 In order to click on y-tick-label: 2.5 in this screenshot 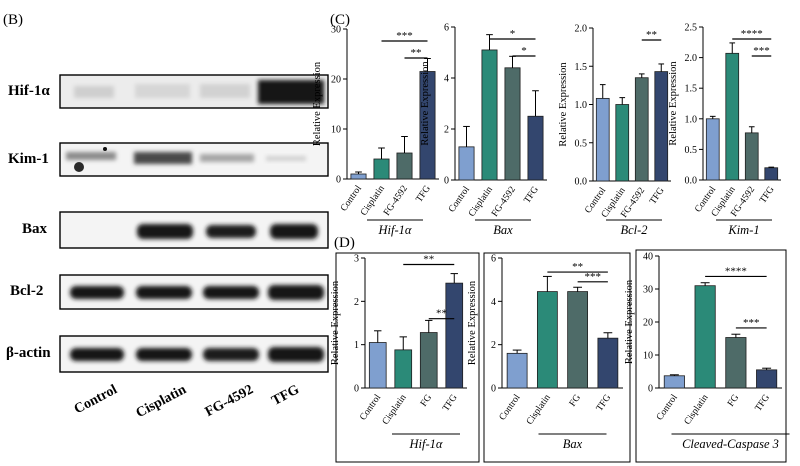, I will do `click(691, 28)`.